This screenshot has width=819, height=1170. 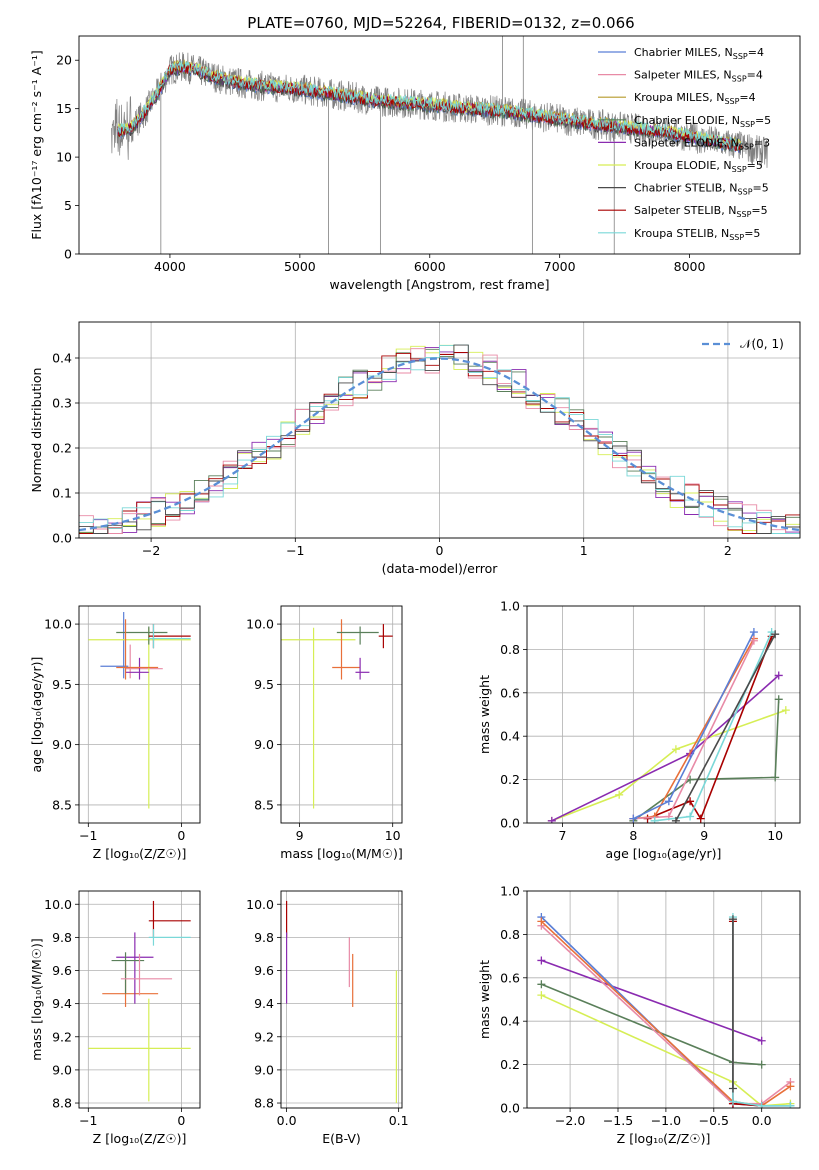 What do you see at coordinates (151, 550) in the screenshot?
I see `x-tick-label: −2` at bounding box center [151, 550].